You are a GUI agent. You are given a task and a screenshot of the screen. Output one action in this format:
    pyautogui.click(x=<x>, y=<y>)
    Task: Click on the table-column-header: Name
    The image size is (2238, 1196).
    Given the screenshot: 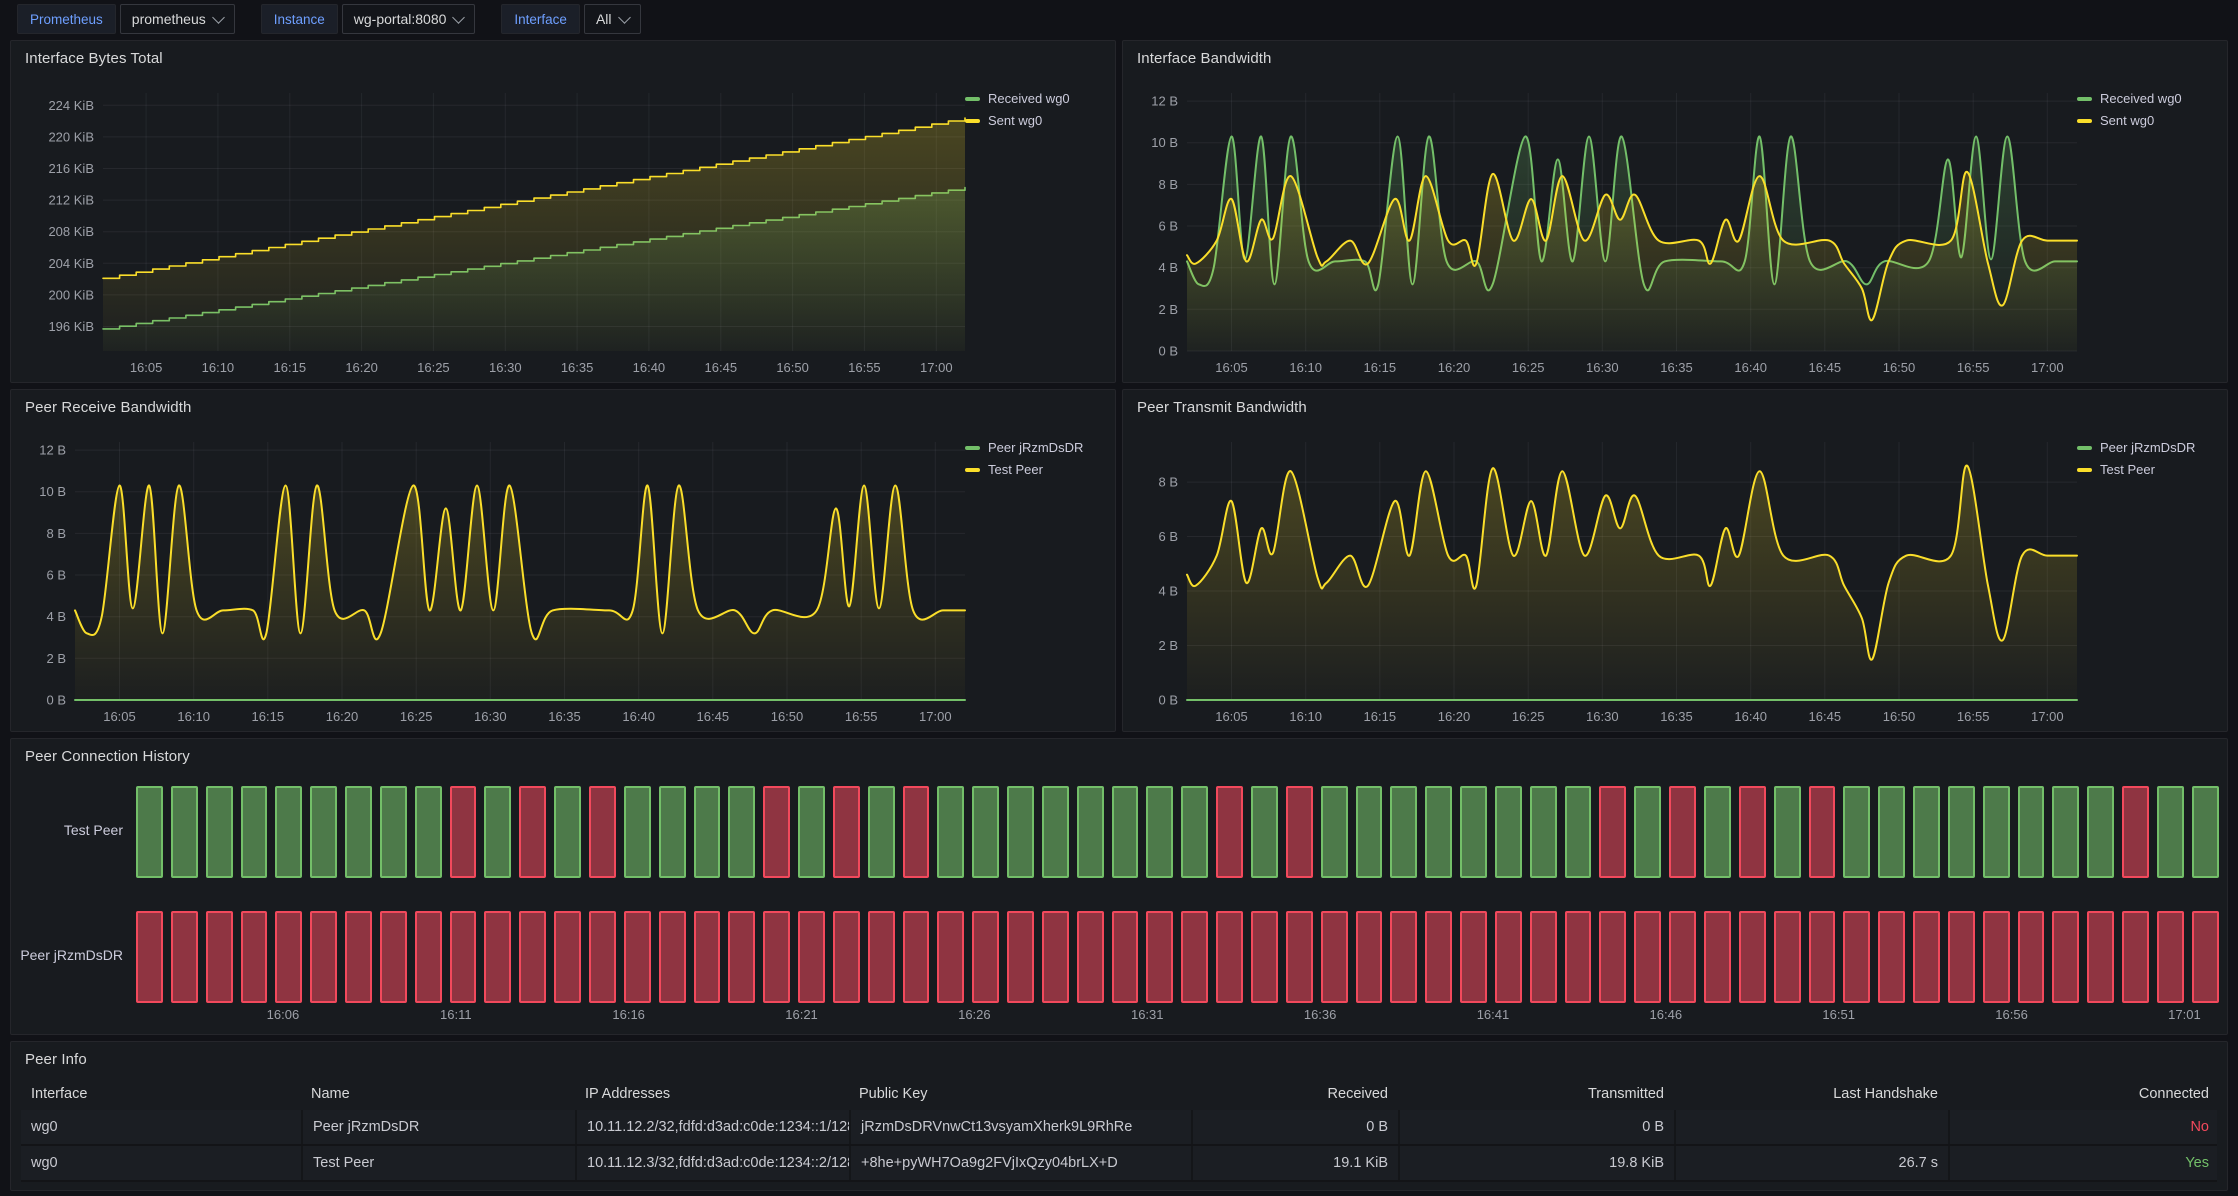 What is the action you would take?
    pyautogui.click(x=330, y=1094)
    